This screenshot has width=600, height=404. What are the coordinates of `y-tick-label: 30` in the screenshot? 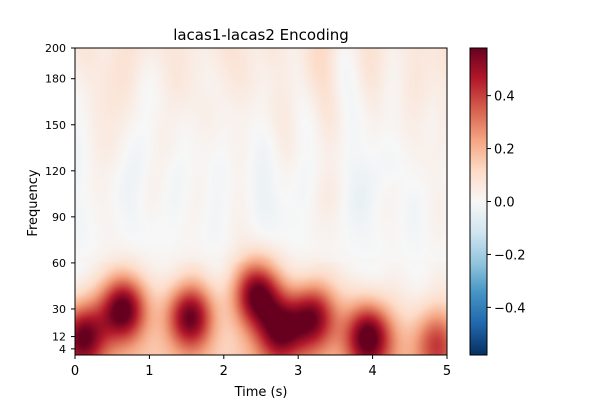 It's located at (59, 309).